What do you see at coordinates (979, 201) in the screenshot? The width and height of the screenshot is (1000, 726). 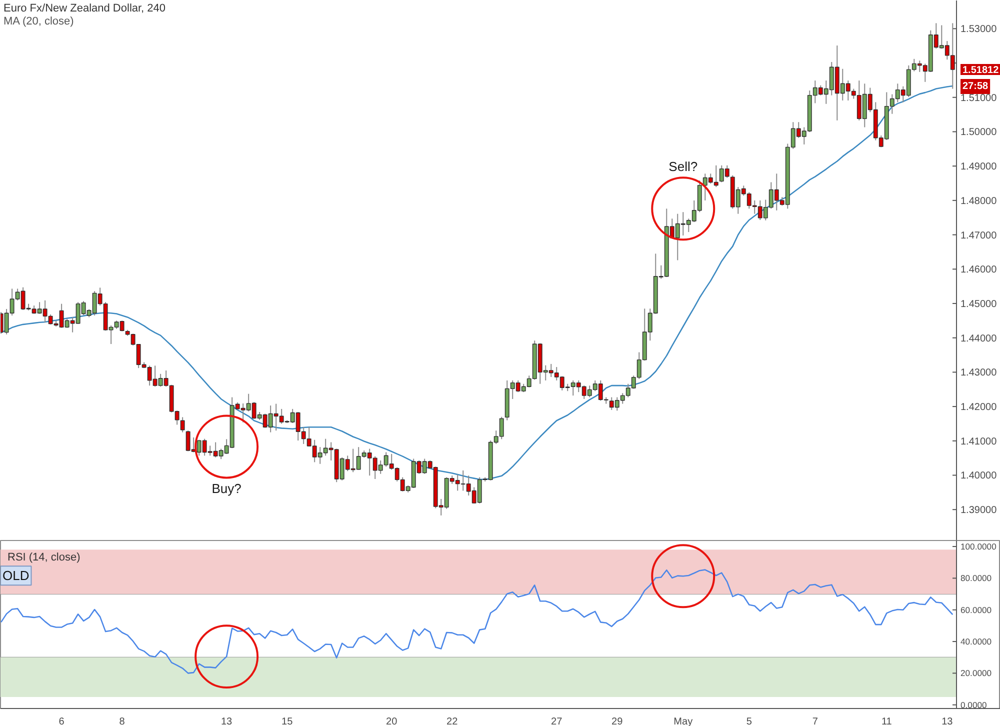 I see `y-tick-label: 1.48000` at bounding box center [979, 201].